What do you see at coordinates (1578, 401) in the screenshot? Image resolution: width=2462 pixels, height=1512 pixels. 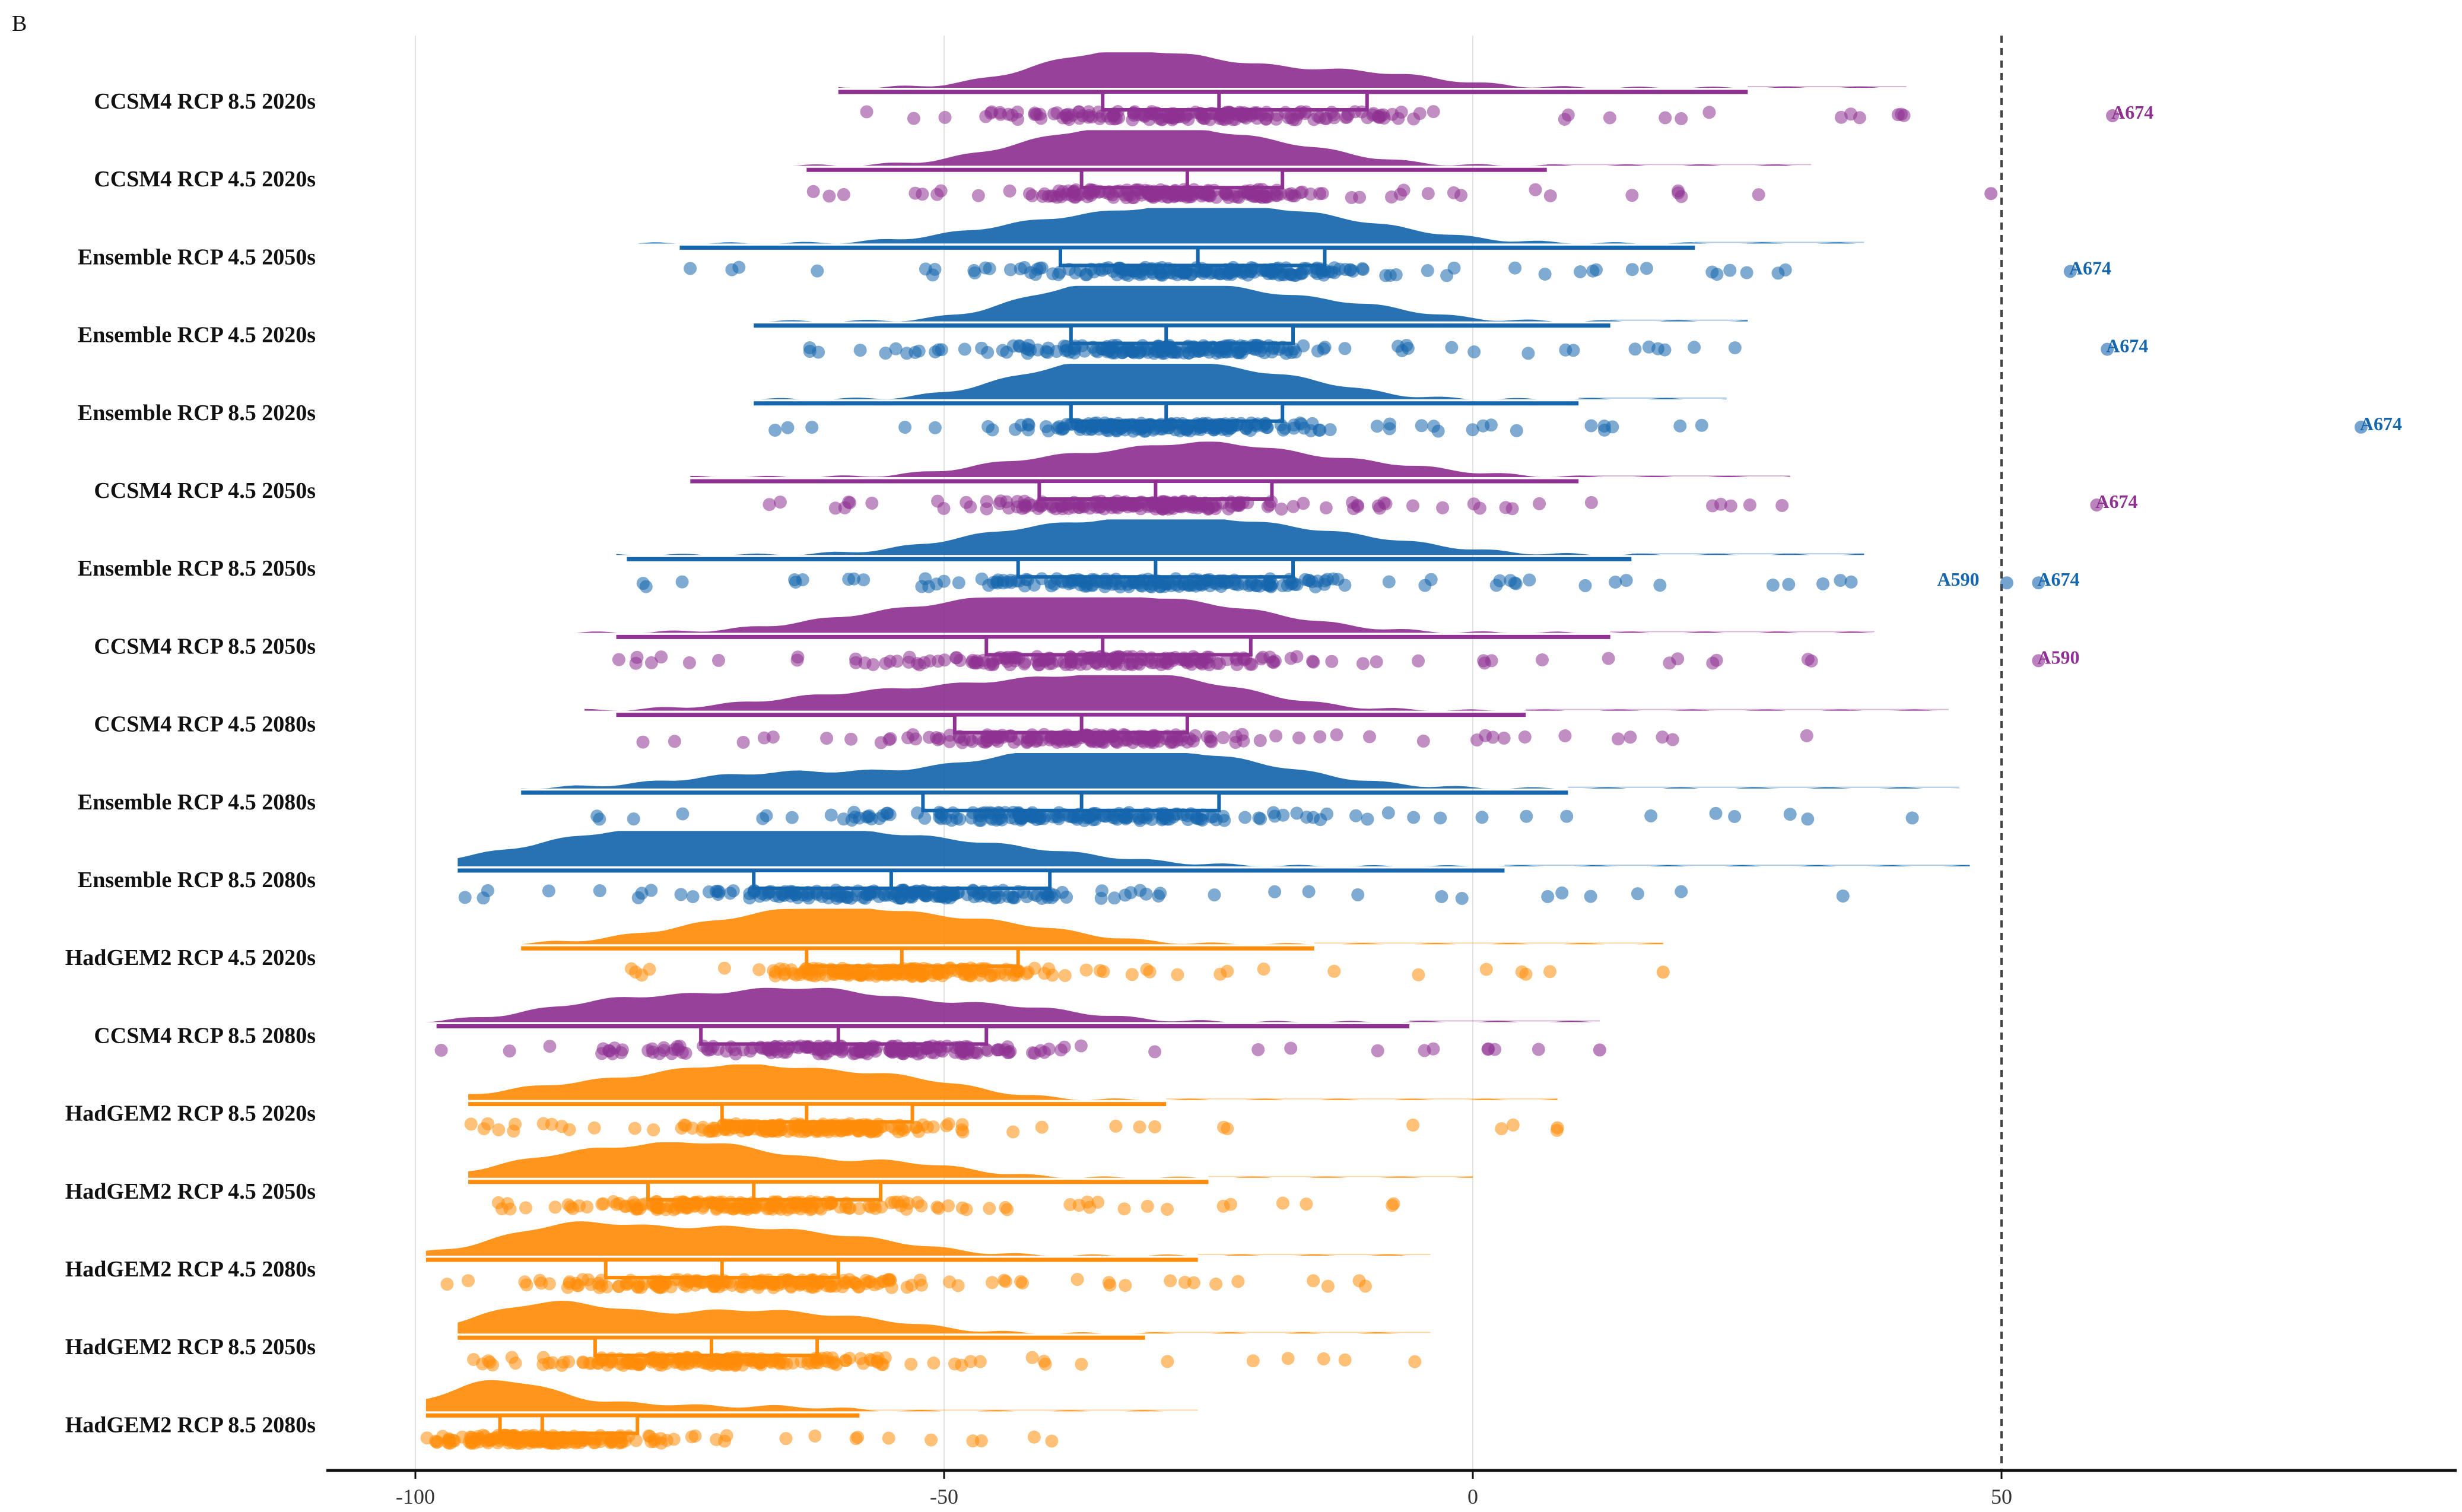 I see `row-ensemble-rcp-8-5-2020s: A674` at bounding box center [1578, 401].